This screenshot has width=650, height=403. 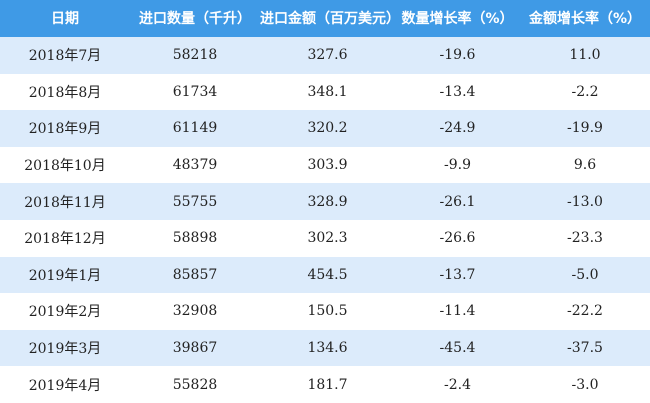 I want to click on cell-quantity-growth: -9.9, so click(x=457, y=165).